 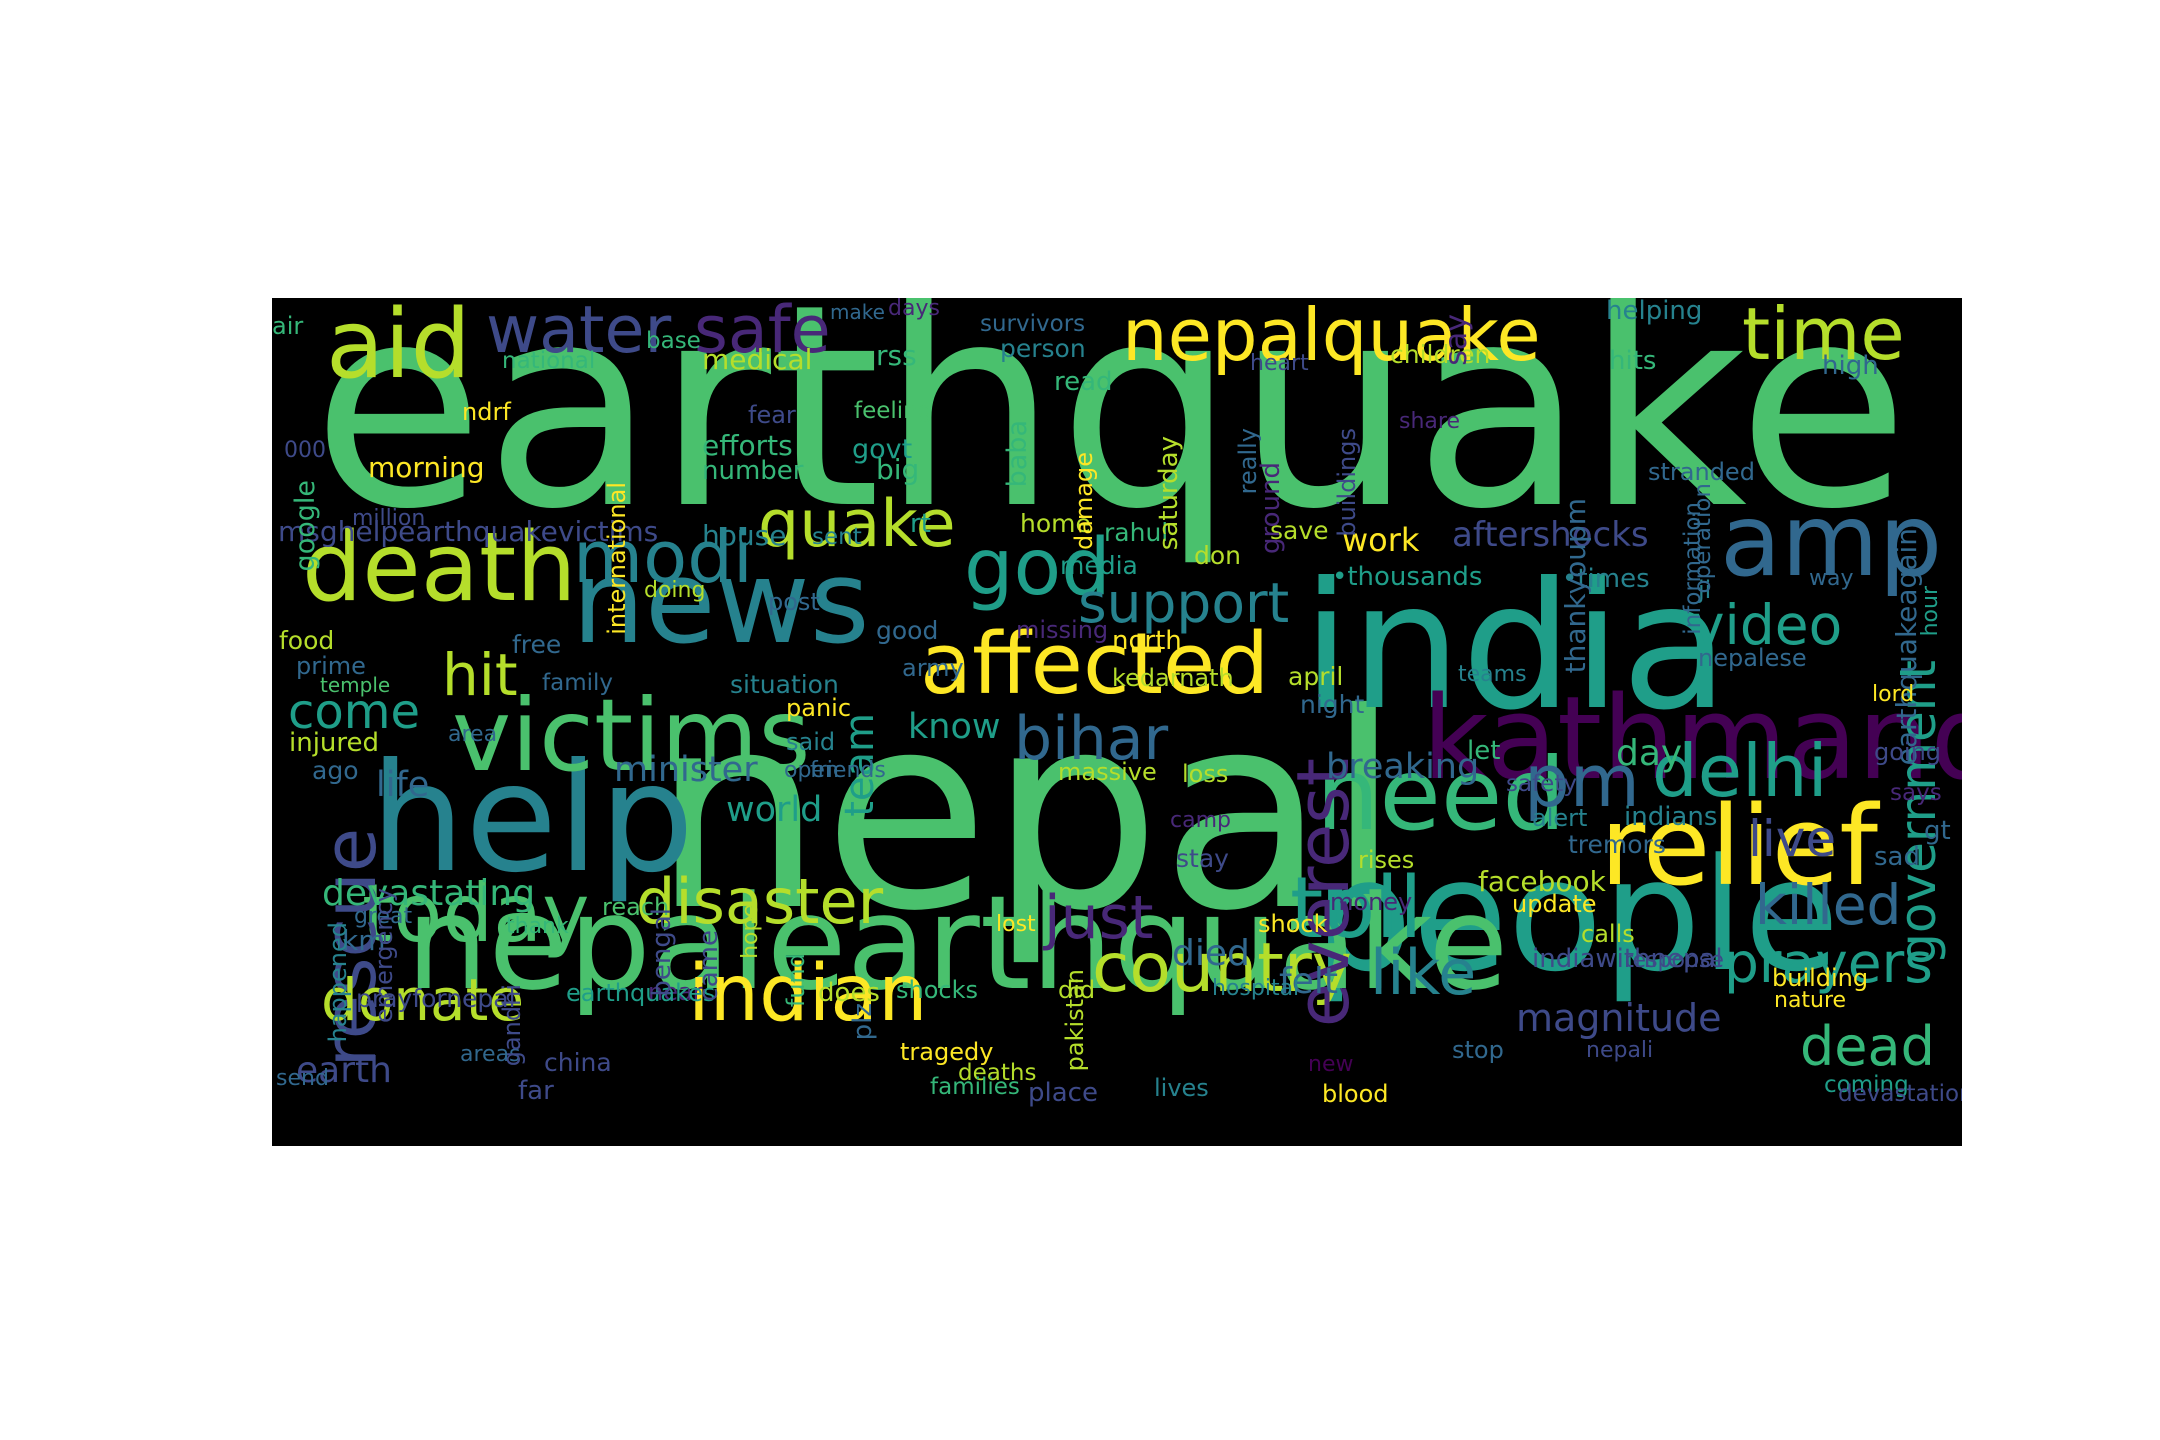 I want to click on cloud-word: god, so click(x=1037, y=568).